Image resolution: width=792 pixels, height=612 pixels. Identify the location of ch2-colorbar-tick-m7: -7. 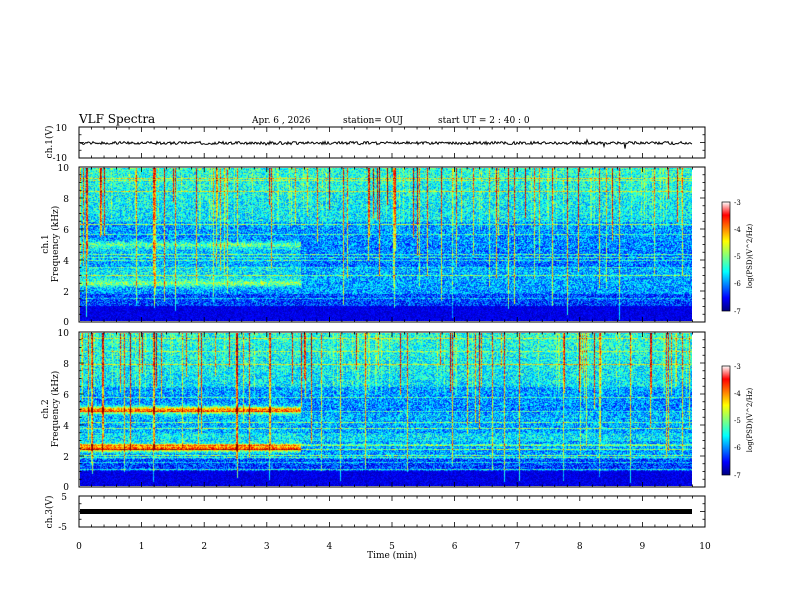
(737, 476).